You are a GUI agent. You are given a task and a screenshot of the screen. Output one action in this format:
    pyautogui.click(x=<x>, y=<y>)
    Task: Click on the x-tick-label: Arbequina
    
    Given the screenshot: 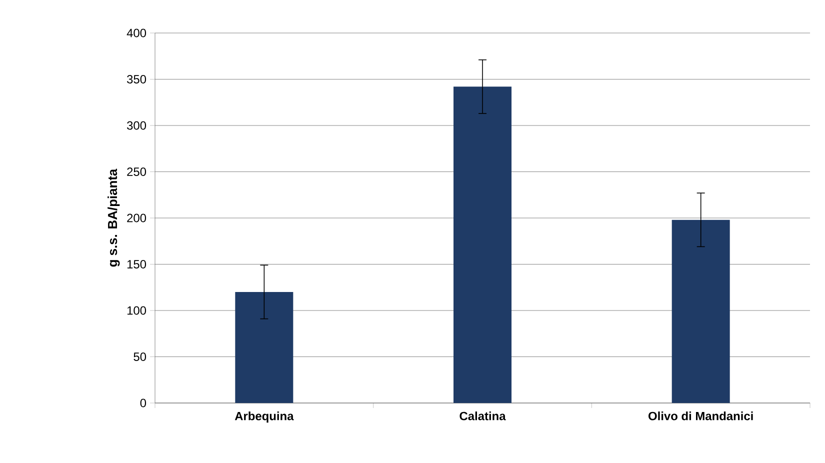 What is the action you would take?
    pyautogui.click(x=264, y=417)
    